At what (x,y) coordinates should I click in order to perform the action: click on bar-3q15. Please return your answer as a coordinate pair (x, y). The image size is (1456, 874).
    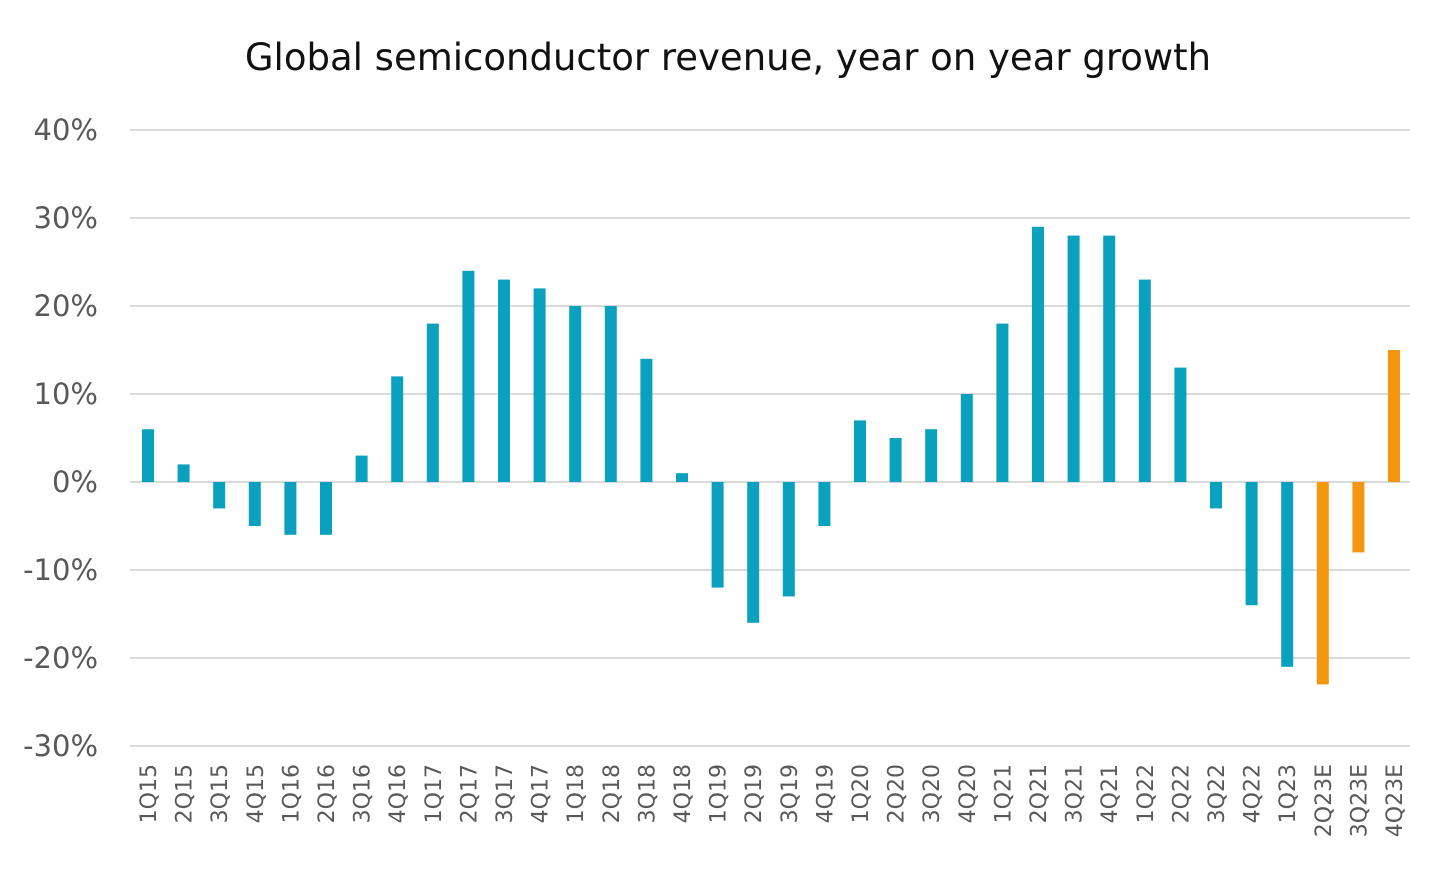
    Looking at the image, I should click on (219, 495).